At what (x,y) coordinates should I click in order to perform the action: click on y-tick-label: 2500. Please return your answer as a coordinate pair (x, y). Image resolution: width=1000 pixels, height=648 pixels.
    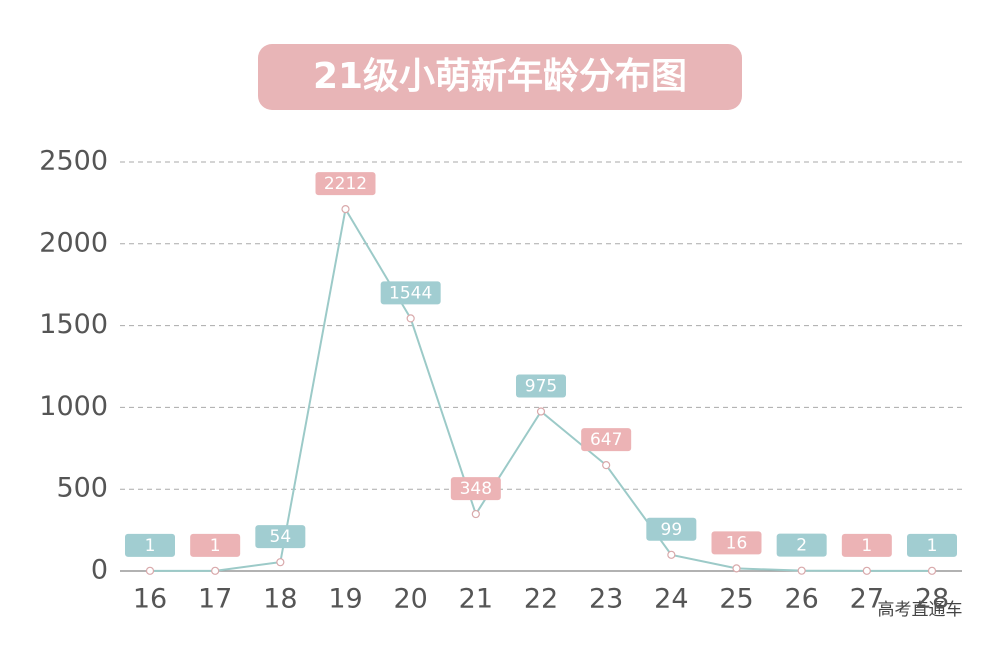
    Looking at the image, I should click on (73, 161).